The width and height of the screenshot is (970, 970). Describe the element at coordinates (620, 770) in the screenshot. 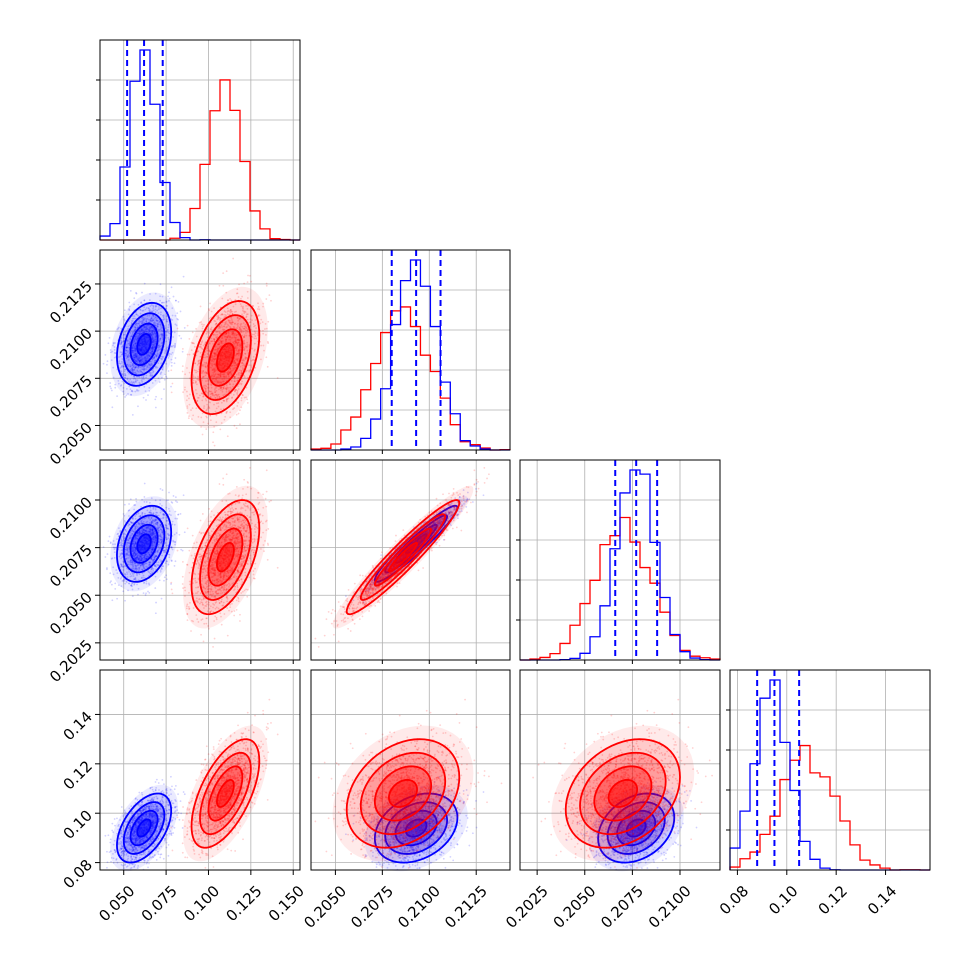

I see `panel-3-2-bg` at that location.